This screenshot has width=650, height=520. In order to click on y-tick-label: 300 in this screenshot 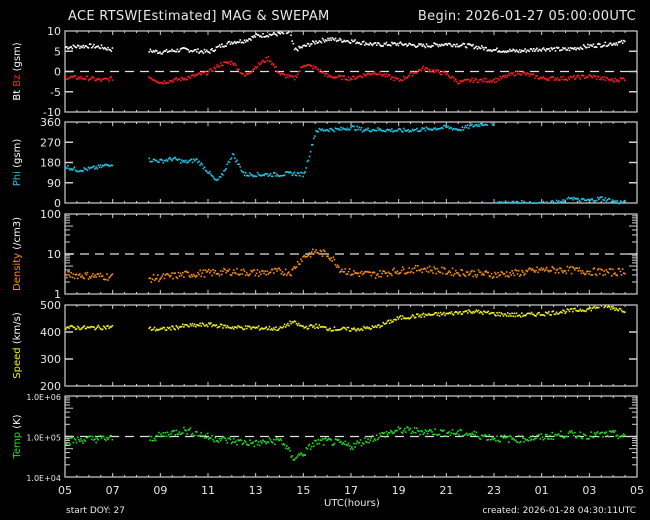, I will do `click(50, 359)`.